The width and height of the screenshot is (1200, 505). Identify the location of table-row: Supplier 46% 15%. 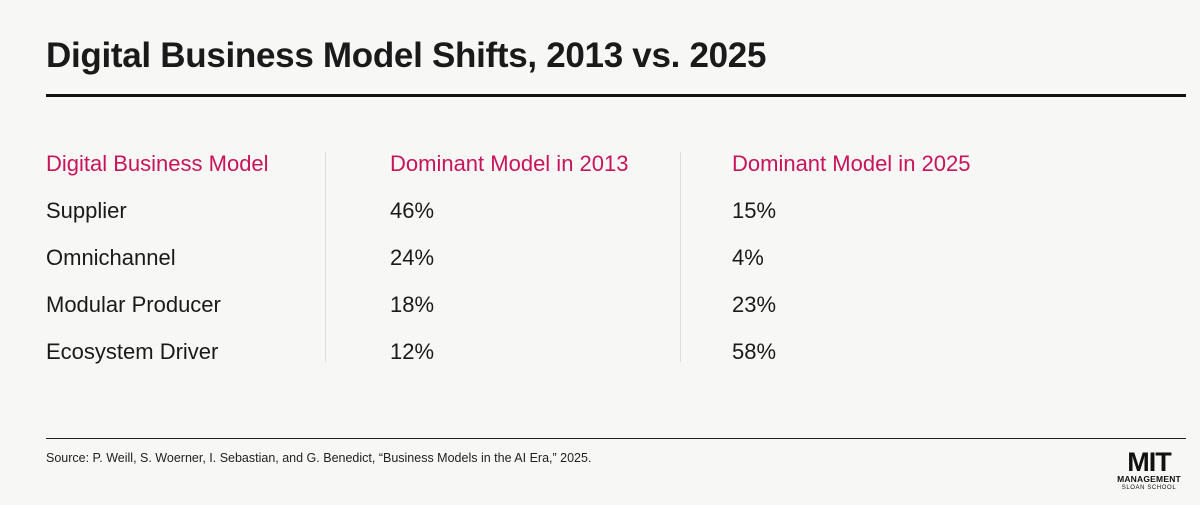
(546, 210).